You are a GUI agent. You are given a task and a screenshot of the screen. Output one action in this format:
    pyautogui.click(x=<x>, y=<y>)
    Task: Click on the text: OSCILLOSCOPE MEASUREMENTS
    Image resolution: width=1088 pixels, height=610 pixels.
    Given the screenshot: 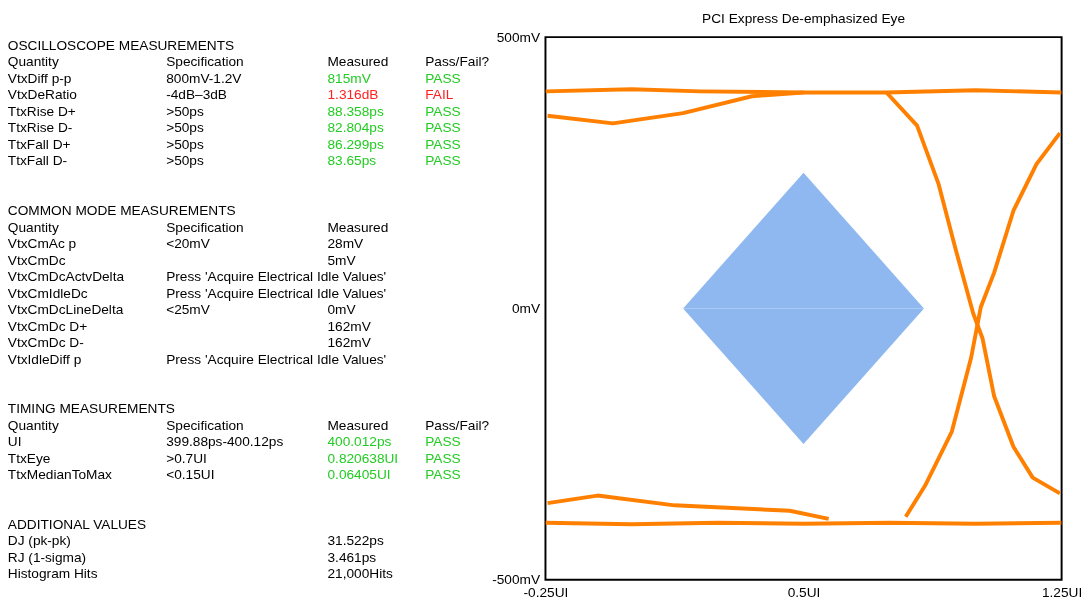 What is the action you would take?
    pyautogui.click(x=121, y=45)
    